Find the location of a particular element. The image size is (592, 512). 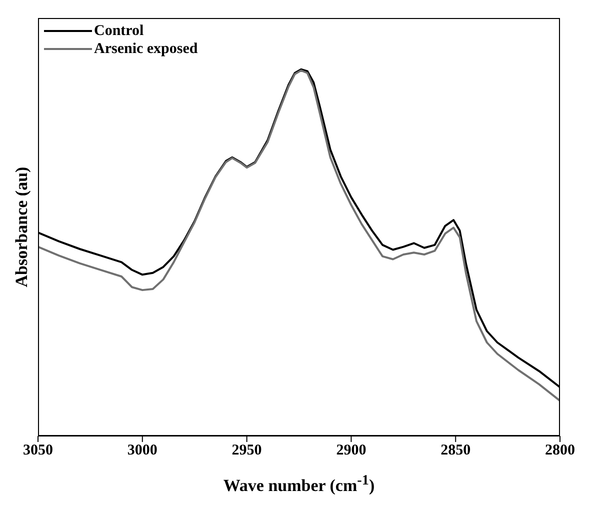

x-tick-label: 3050 is located at coordinates (38, 450).